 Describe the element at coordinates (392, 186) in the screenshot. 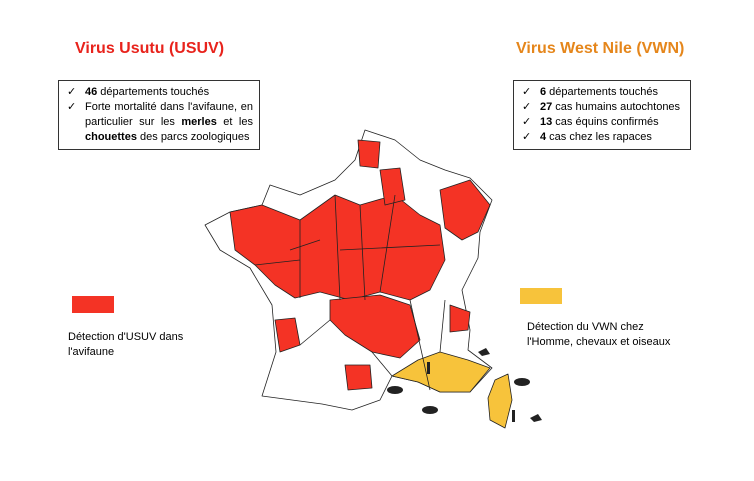

I see `usutu-region-champagne` at that location.